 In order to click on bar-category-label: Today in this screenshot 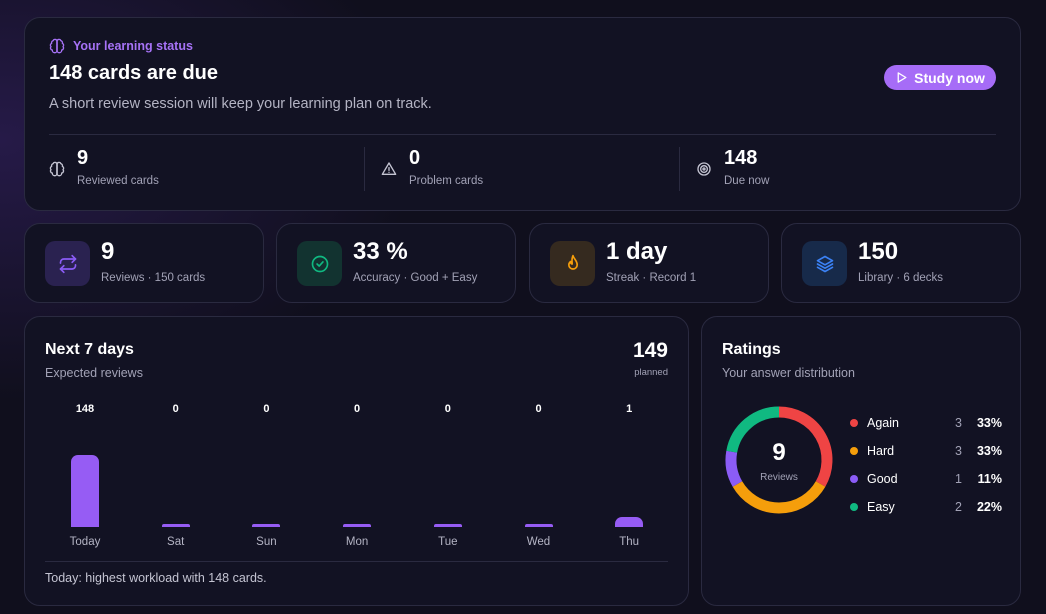, I will do `click(85, 542)`.